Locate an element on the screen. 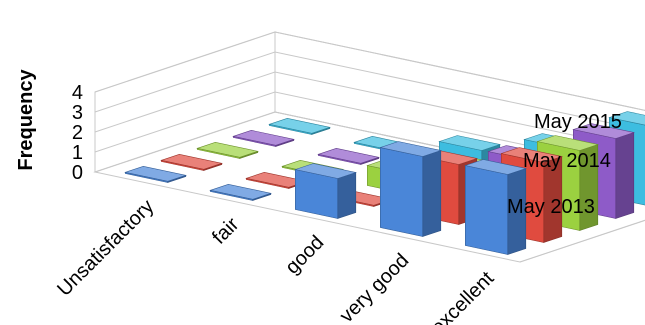 The height and width of the screenshot is (325, 645). x-tick-label: good is located at coordinates (304, 254).